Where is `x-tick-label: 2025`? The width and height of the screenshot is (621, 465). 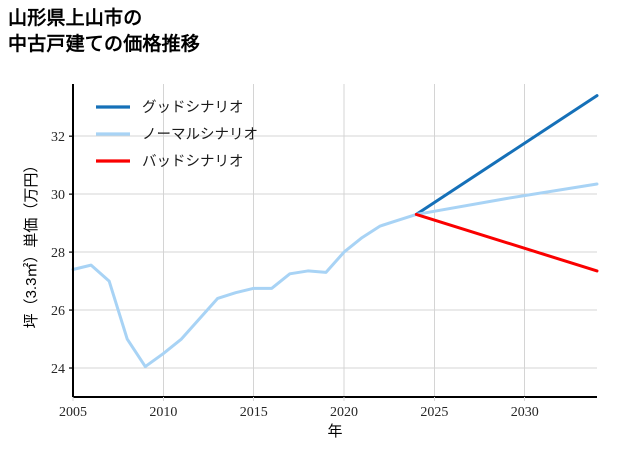
x-tick-label: 2025 is located at coordinates (434, 412).